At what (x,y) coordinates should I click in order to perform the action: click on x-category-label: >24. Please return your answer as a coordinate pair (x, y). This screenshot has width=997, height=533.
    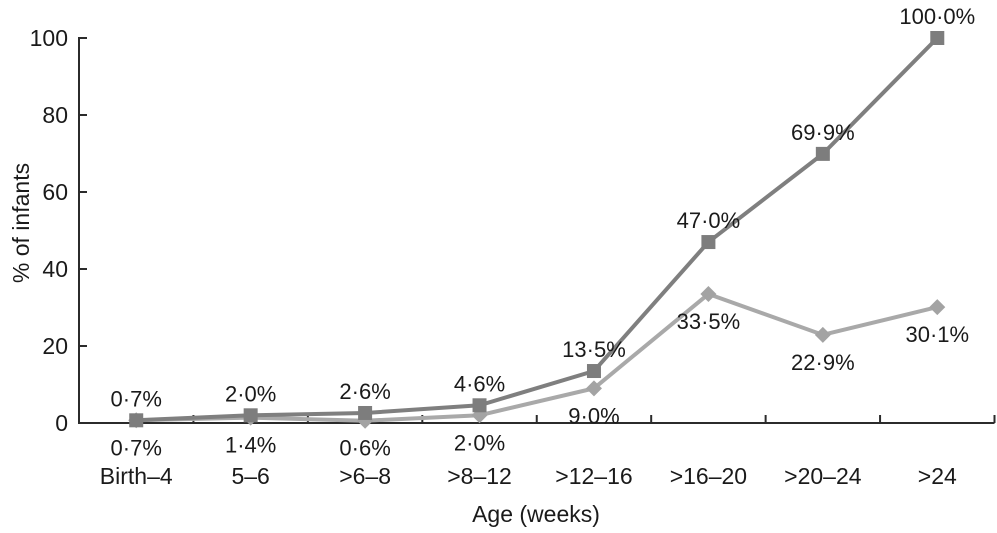
    Looking at the image, I should click on (937, 476).